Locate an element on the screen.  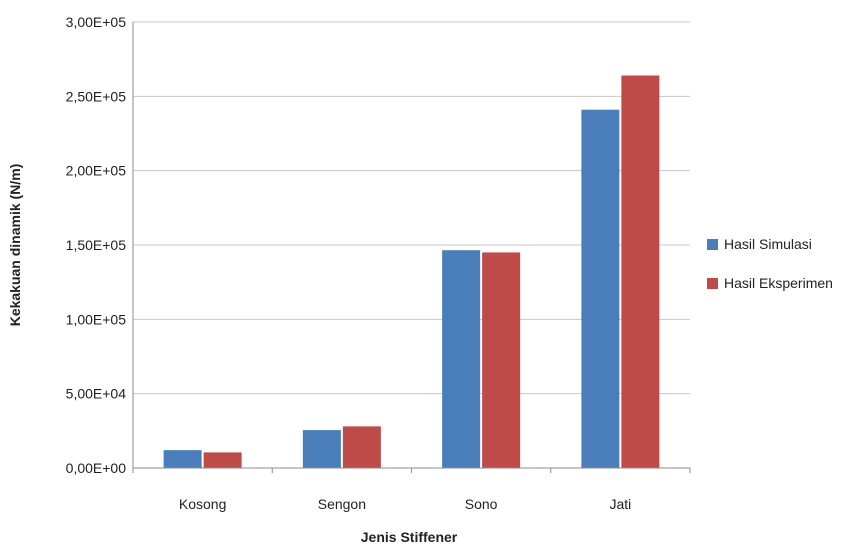
x-tick-label: Kosong is located at coordinates (202, 504).